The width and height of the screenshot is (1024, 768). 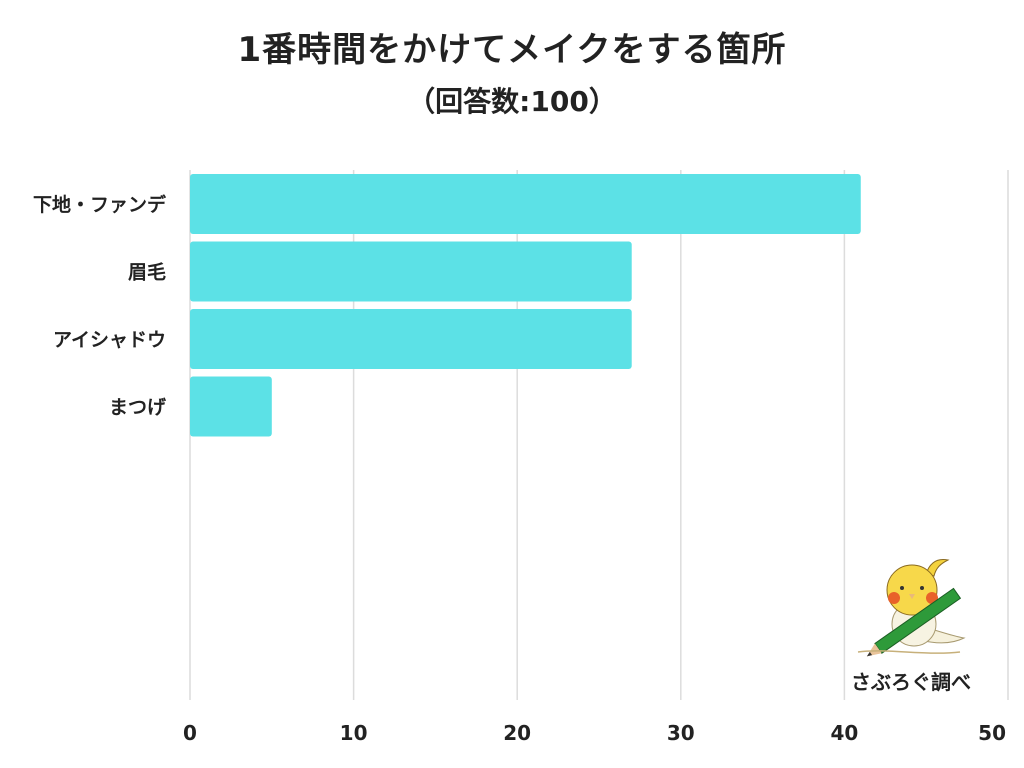 I want to click on x-tick-label: 30, so click(x=681, y=733).